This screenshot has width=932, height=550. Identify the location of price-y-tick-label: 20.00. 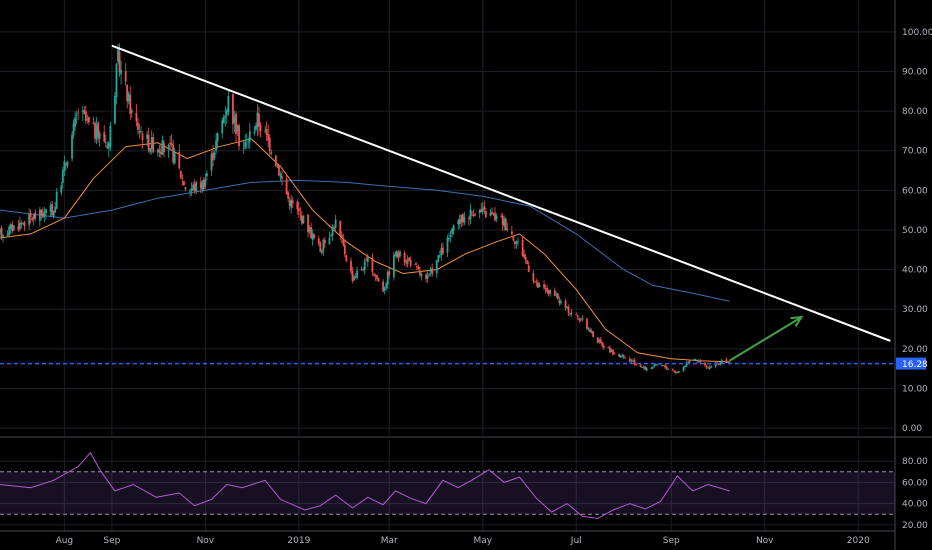
(915, 350).